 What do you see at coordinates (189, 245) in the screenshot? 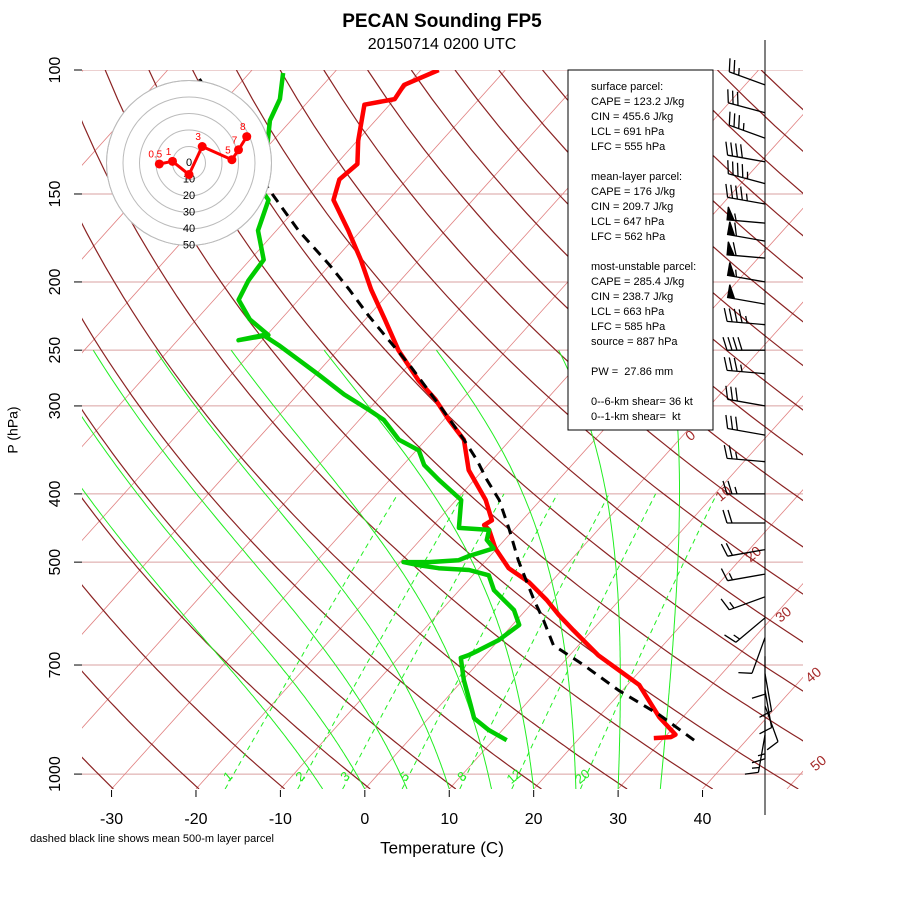
I see `hodograph-ring-label: 50` at bounding box center [189, 245].